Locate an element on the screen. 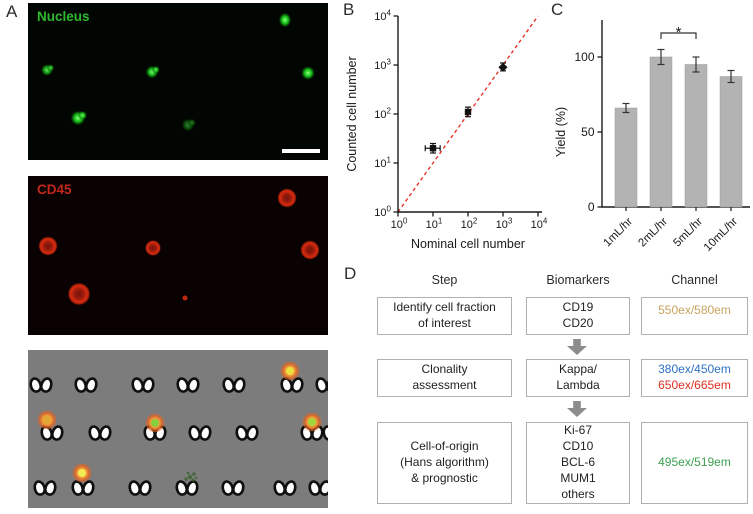 The image size is (753, 514). nucleus-image-canvas: Nucleus is located at coordinates (178, 81).